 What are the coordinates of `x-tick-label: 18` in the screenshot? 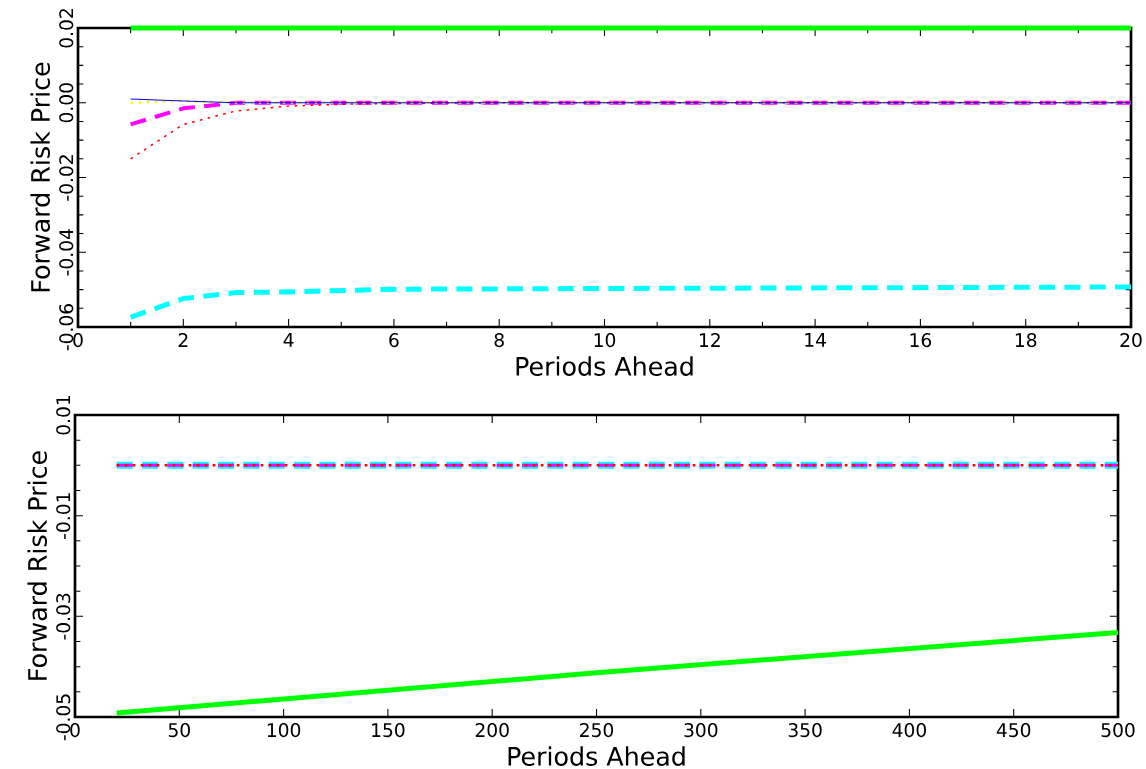 It's located at (1026, 340).